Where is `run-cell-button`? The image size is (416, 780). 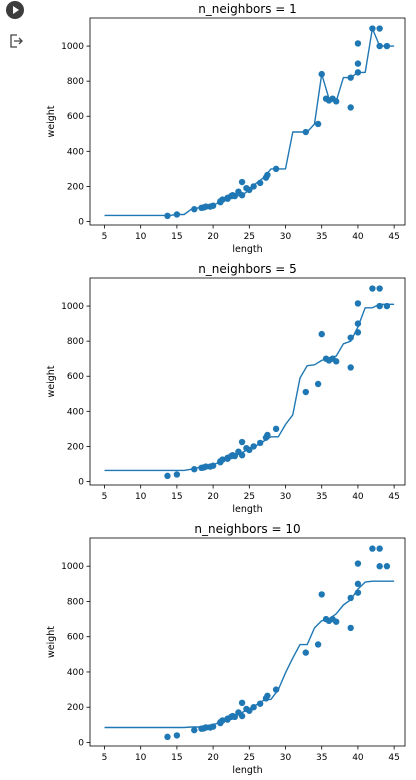 run-cell-button is located at coordinates (15, 10).